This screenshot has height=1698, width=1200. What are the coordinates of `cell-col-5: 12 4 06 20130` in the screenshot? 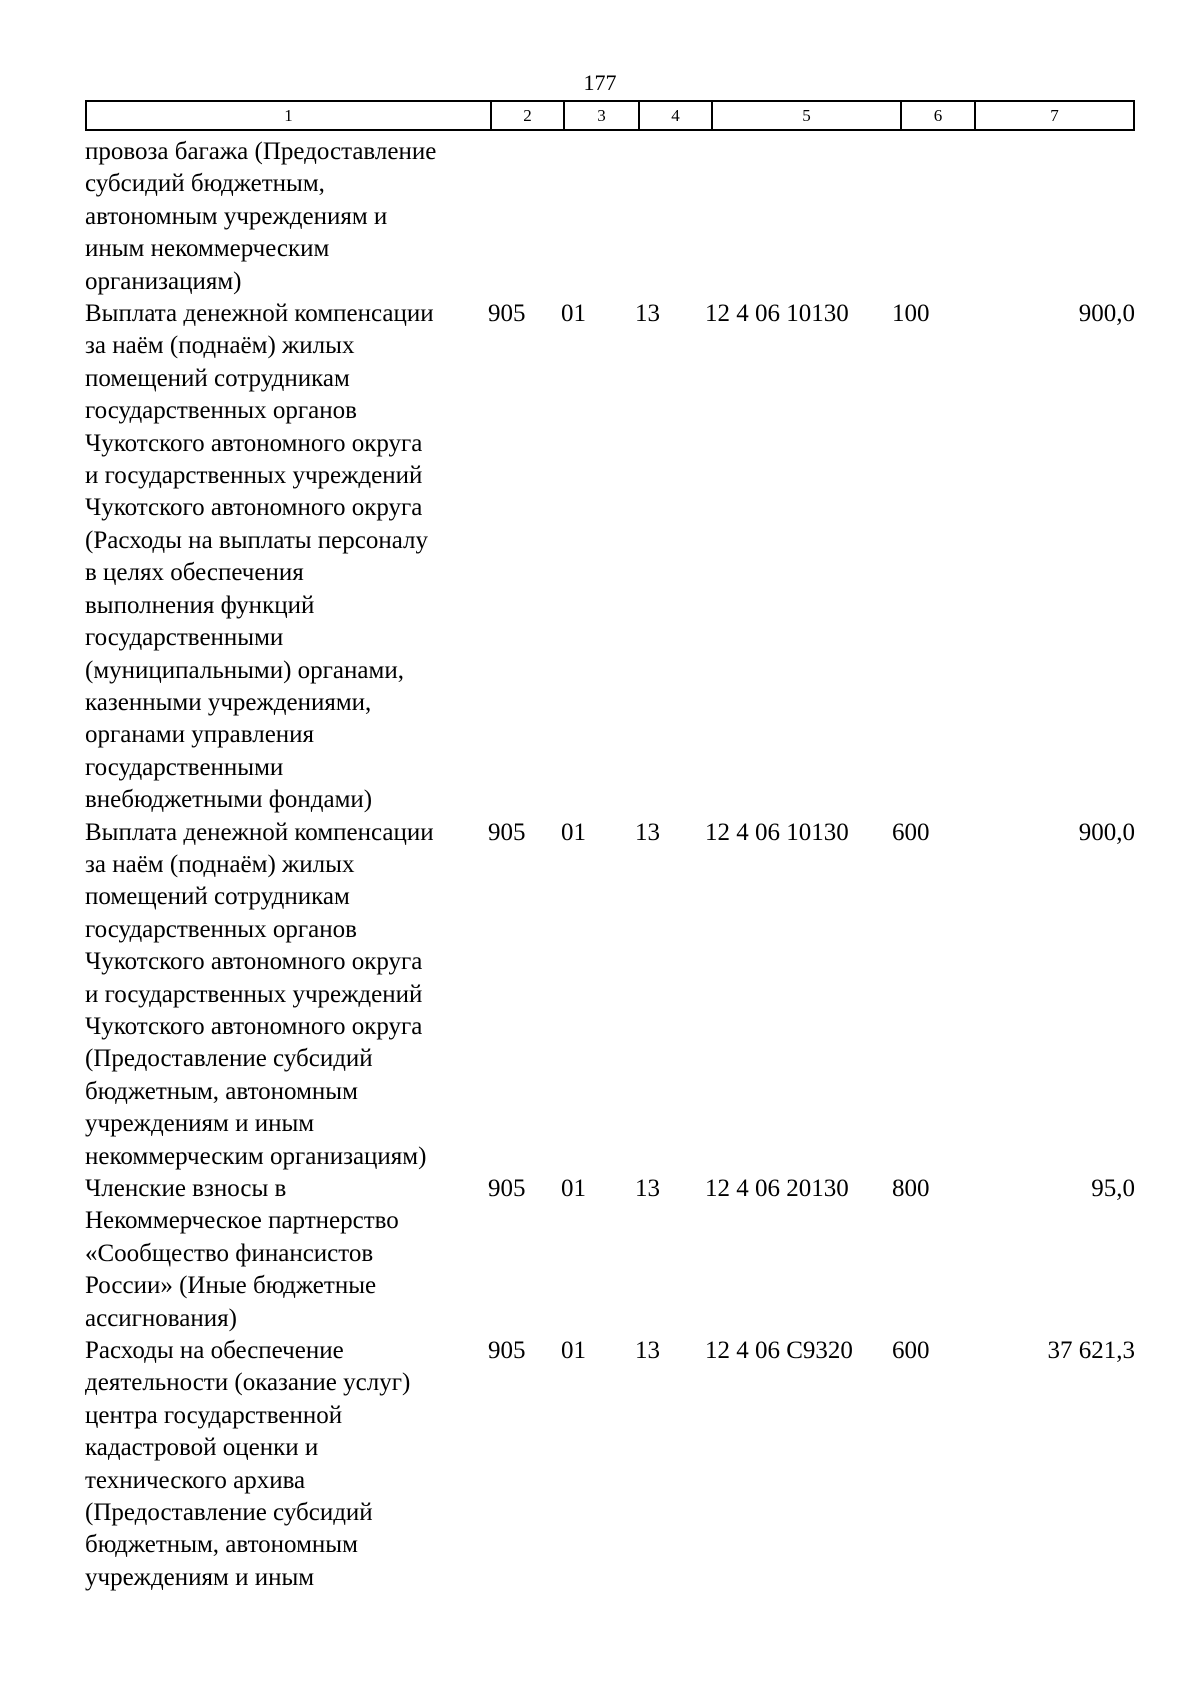 It's located at (777, 1188).